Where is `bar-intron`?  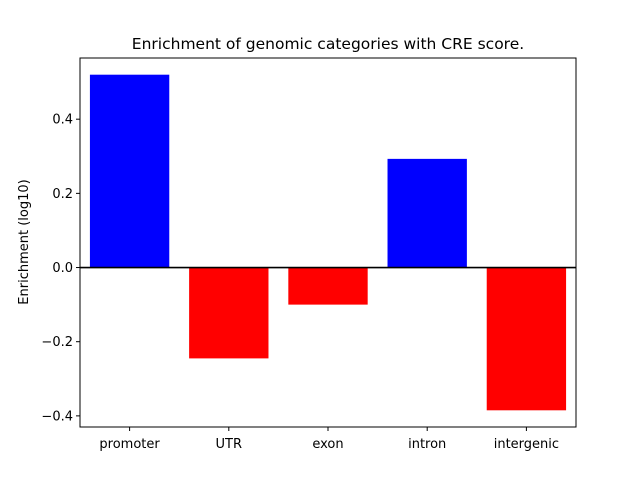 bar-intron is located at coordinates (427, 213).